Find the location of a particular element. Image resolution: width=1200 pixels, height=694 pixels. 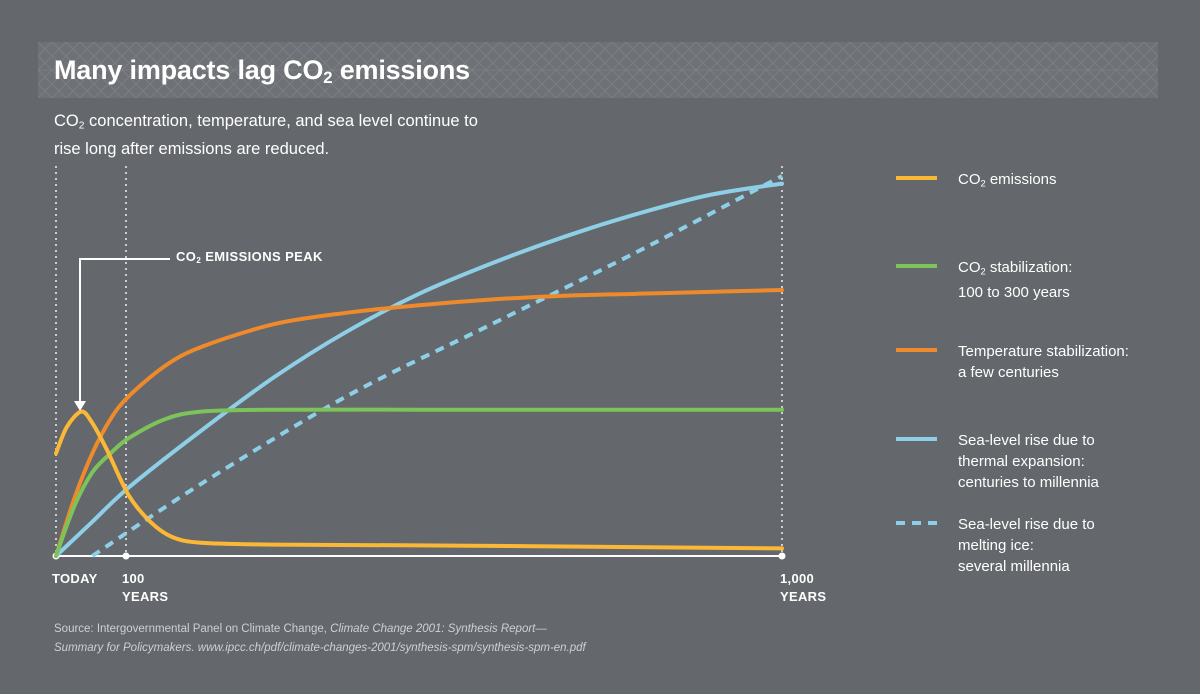

x-label-today: TODAY is located at coordinates (75, 578).